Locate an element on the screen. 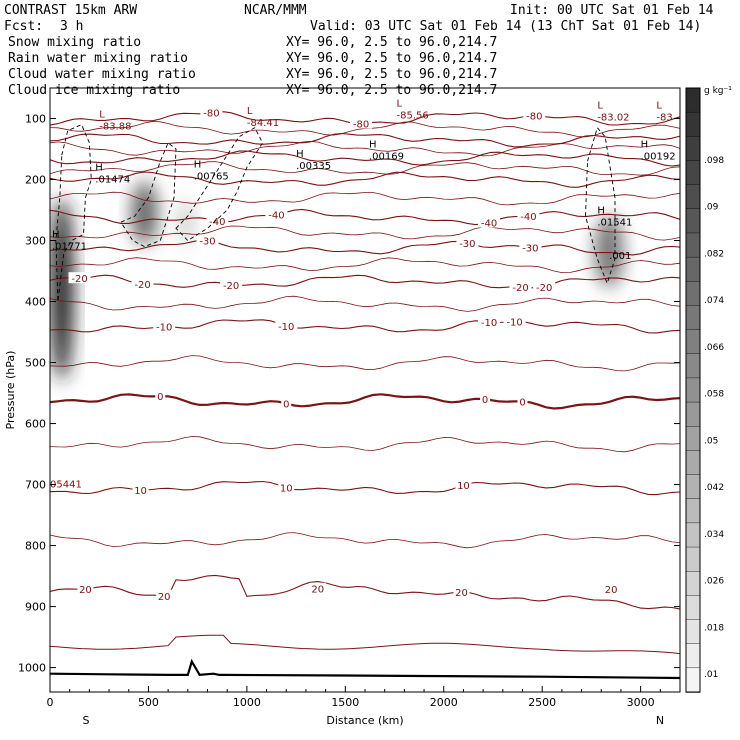  y-tick-label: 100 is located at coordinates (35, 119).